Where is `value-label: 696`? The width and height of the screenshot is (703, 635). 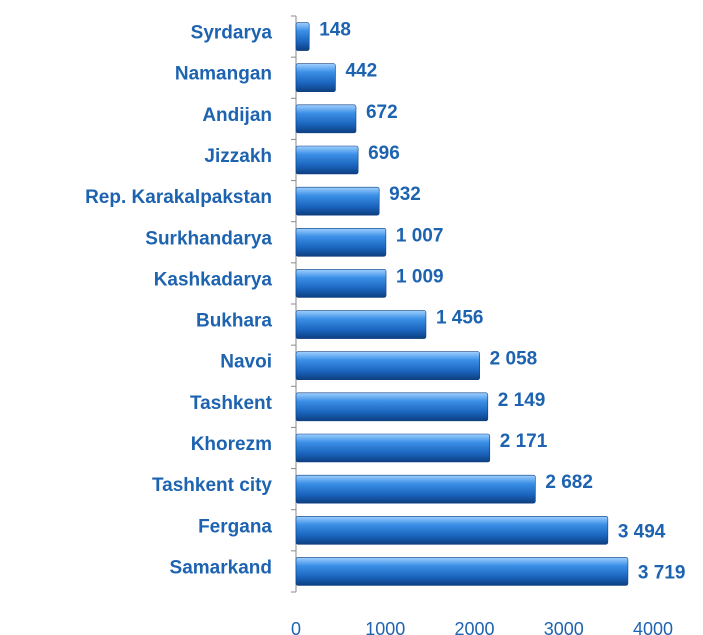 value-label: 696 is located at coordinates (384, 153).